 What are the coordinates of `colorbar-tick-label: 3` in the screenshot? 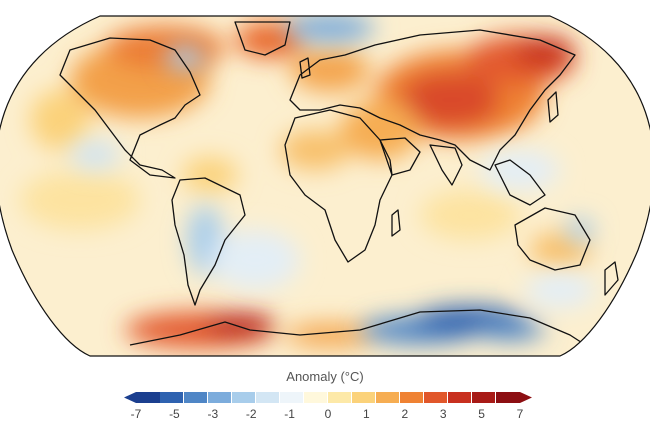 It's located at (443, 414).